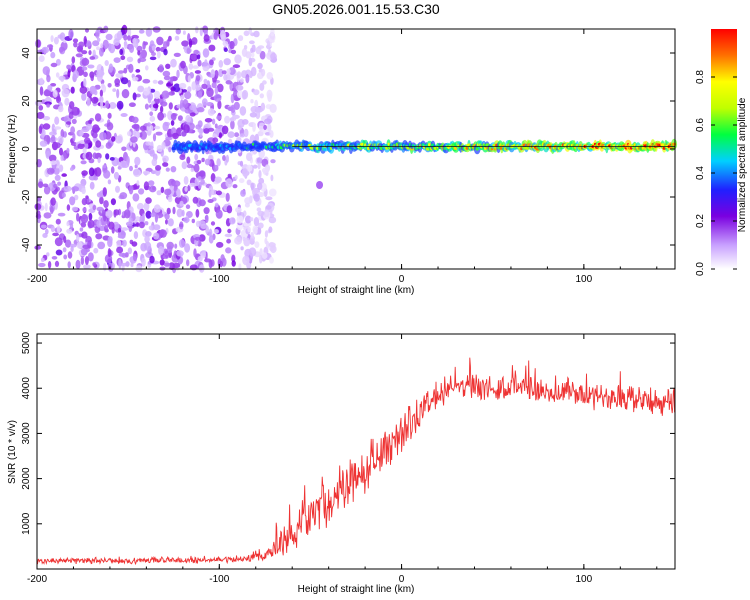 The image size is (750, 600). I want to click on colorbar-tick-label: 0.2, so click(700, 221).